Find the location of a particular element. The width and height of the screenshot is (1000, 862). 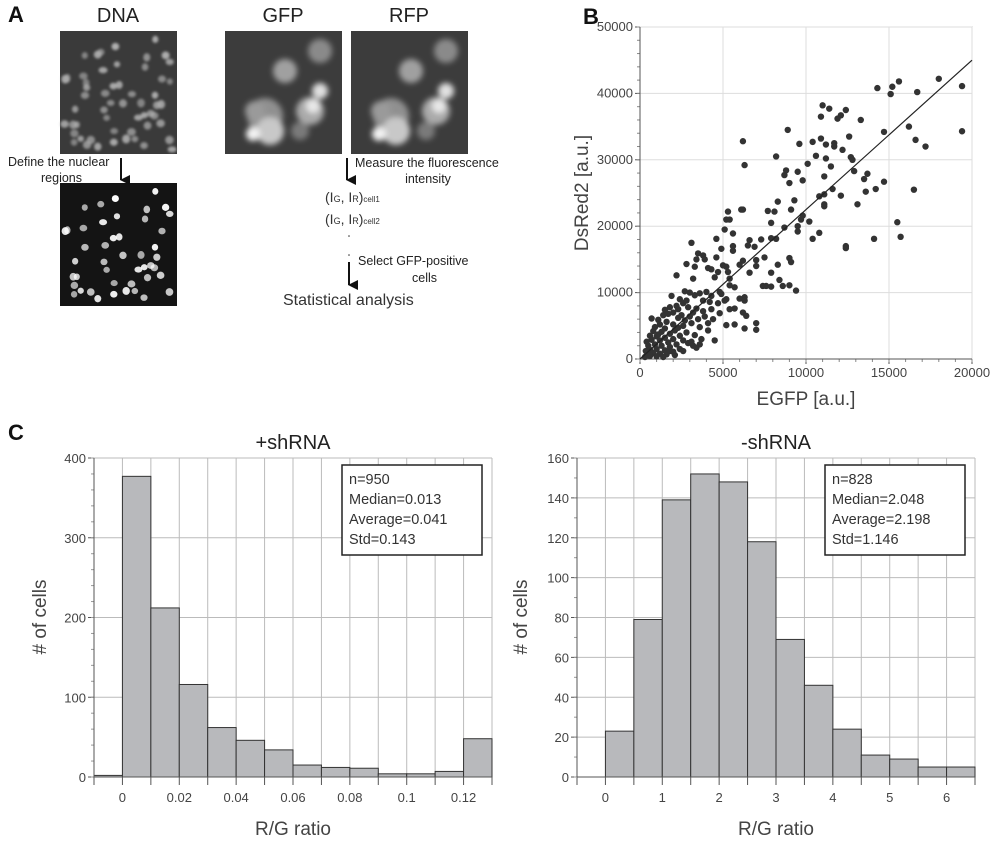

nuclear-mask-image is located at coordinates (118, 244).